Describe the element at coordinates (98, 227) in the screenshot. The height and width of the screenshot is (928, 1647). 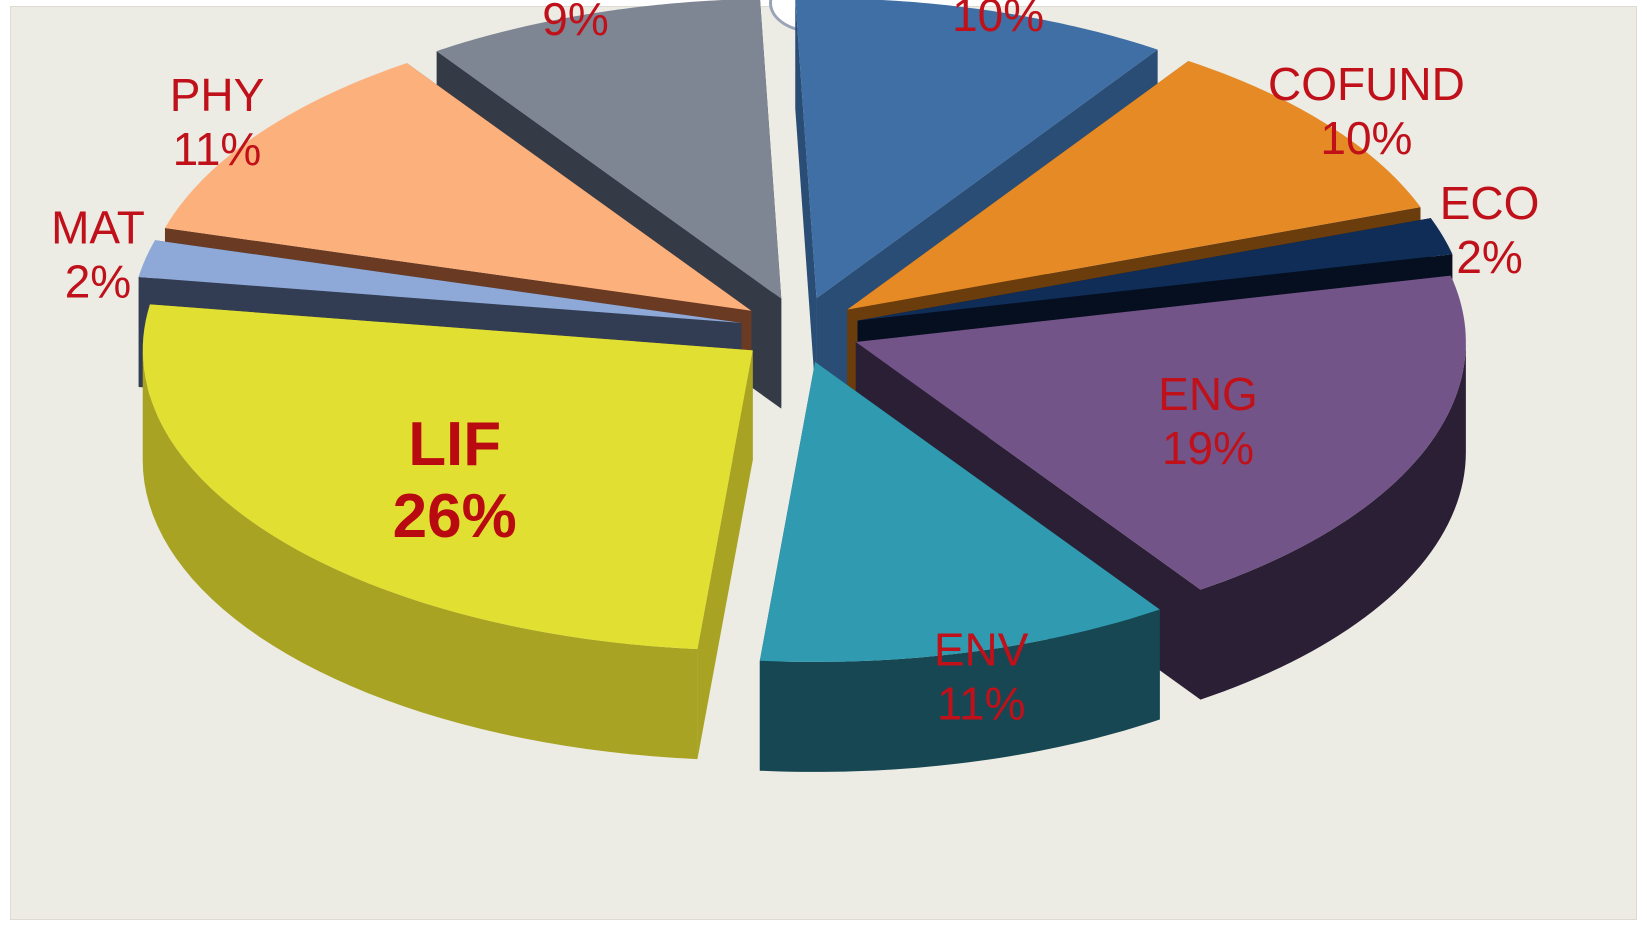
I see `slice-label-mat-name: MAT` at that location.